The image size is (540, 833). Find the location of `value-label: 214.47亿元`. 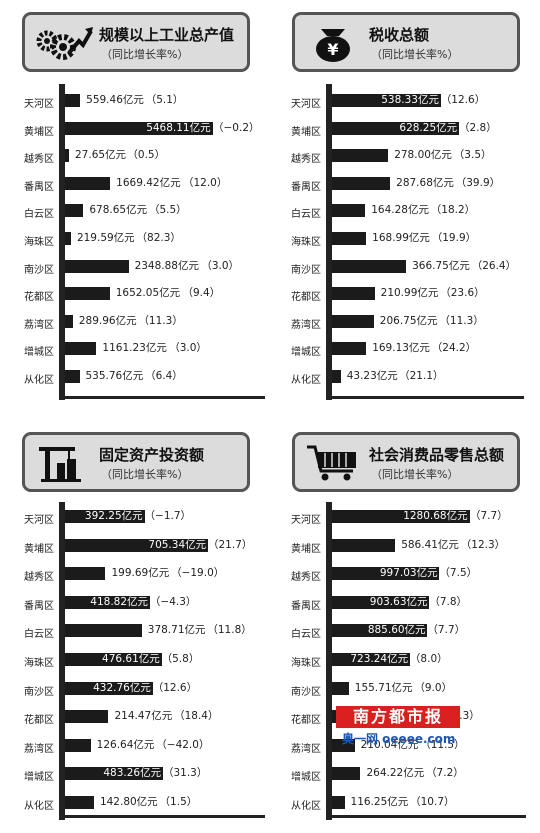

value-label: 214.47亿元 is located at coordinates (143, 716).